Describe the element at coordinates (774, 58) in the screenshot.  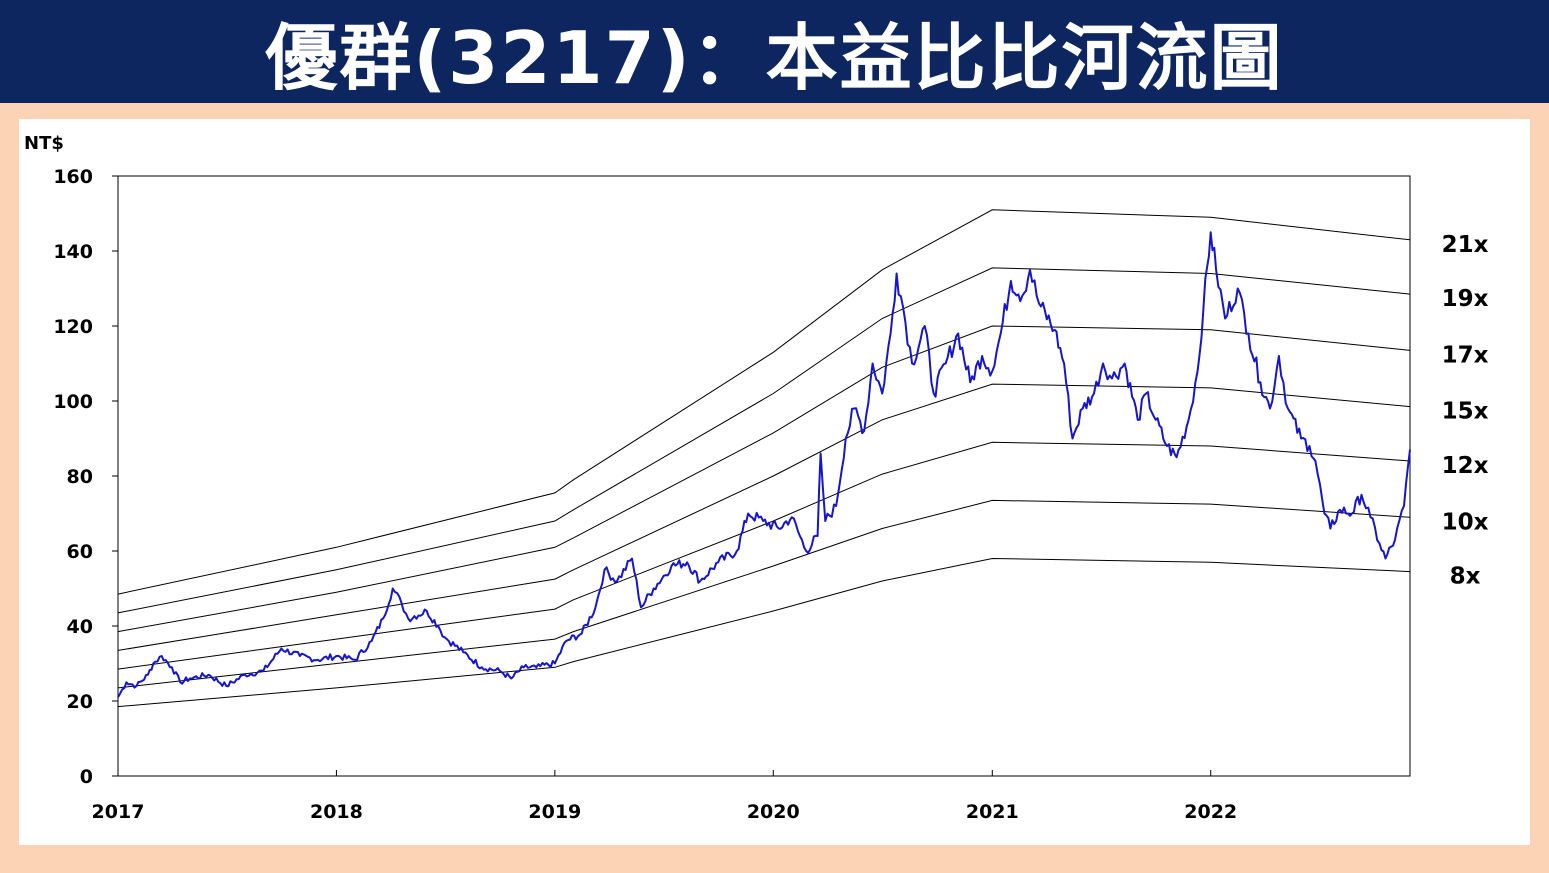
I see `chart-title: 優群(3217)：本益比比河流圖` at that location.